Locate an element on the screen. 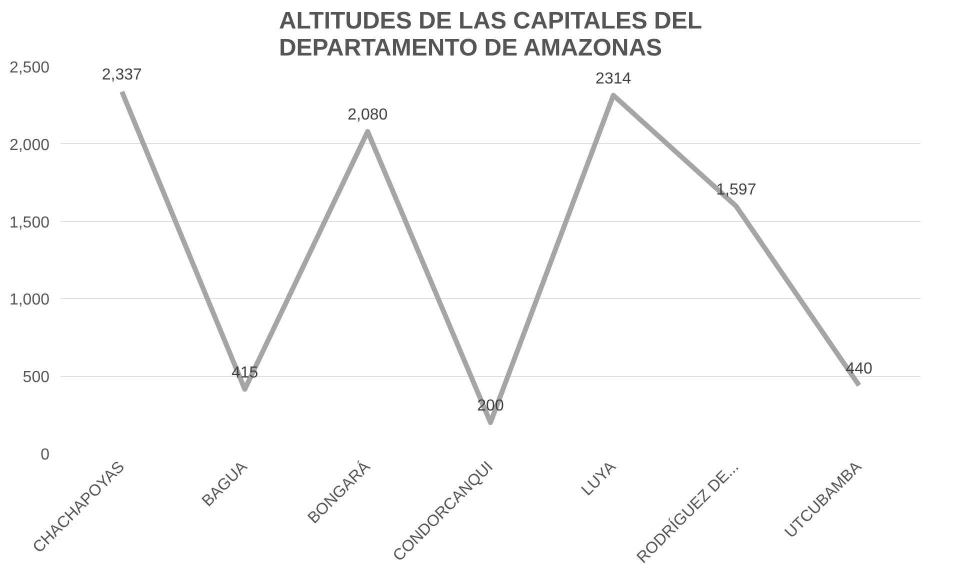  y-tick-label: 2,000 is located at coordinates (29, 145).